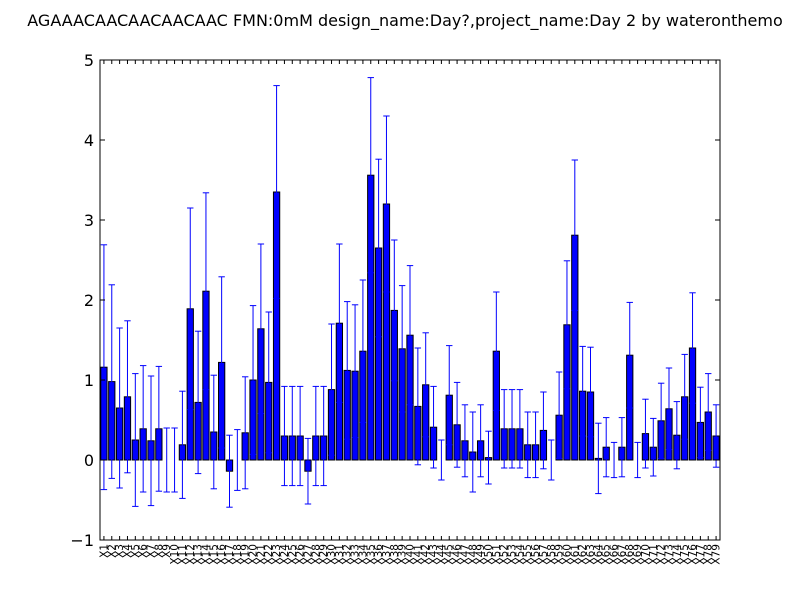 This screenshot has width=800, height=600. What do you see at coordinates (426, 554) in the screenshot?
I see `x-tick-label-X42: X42` at bounding box center [426, 554].